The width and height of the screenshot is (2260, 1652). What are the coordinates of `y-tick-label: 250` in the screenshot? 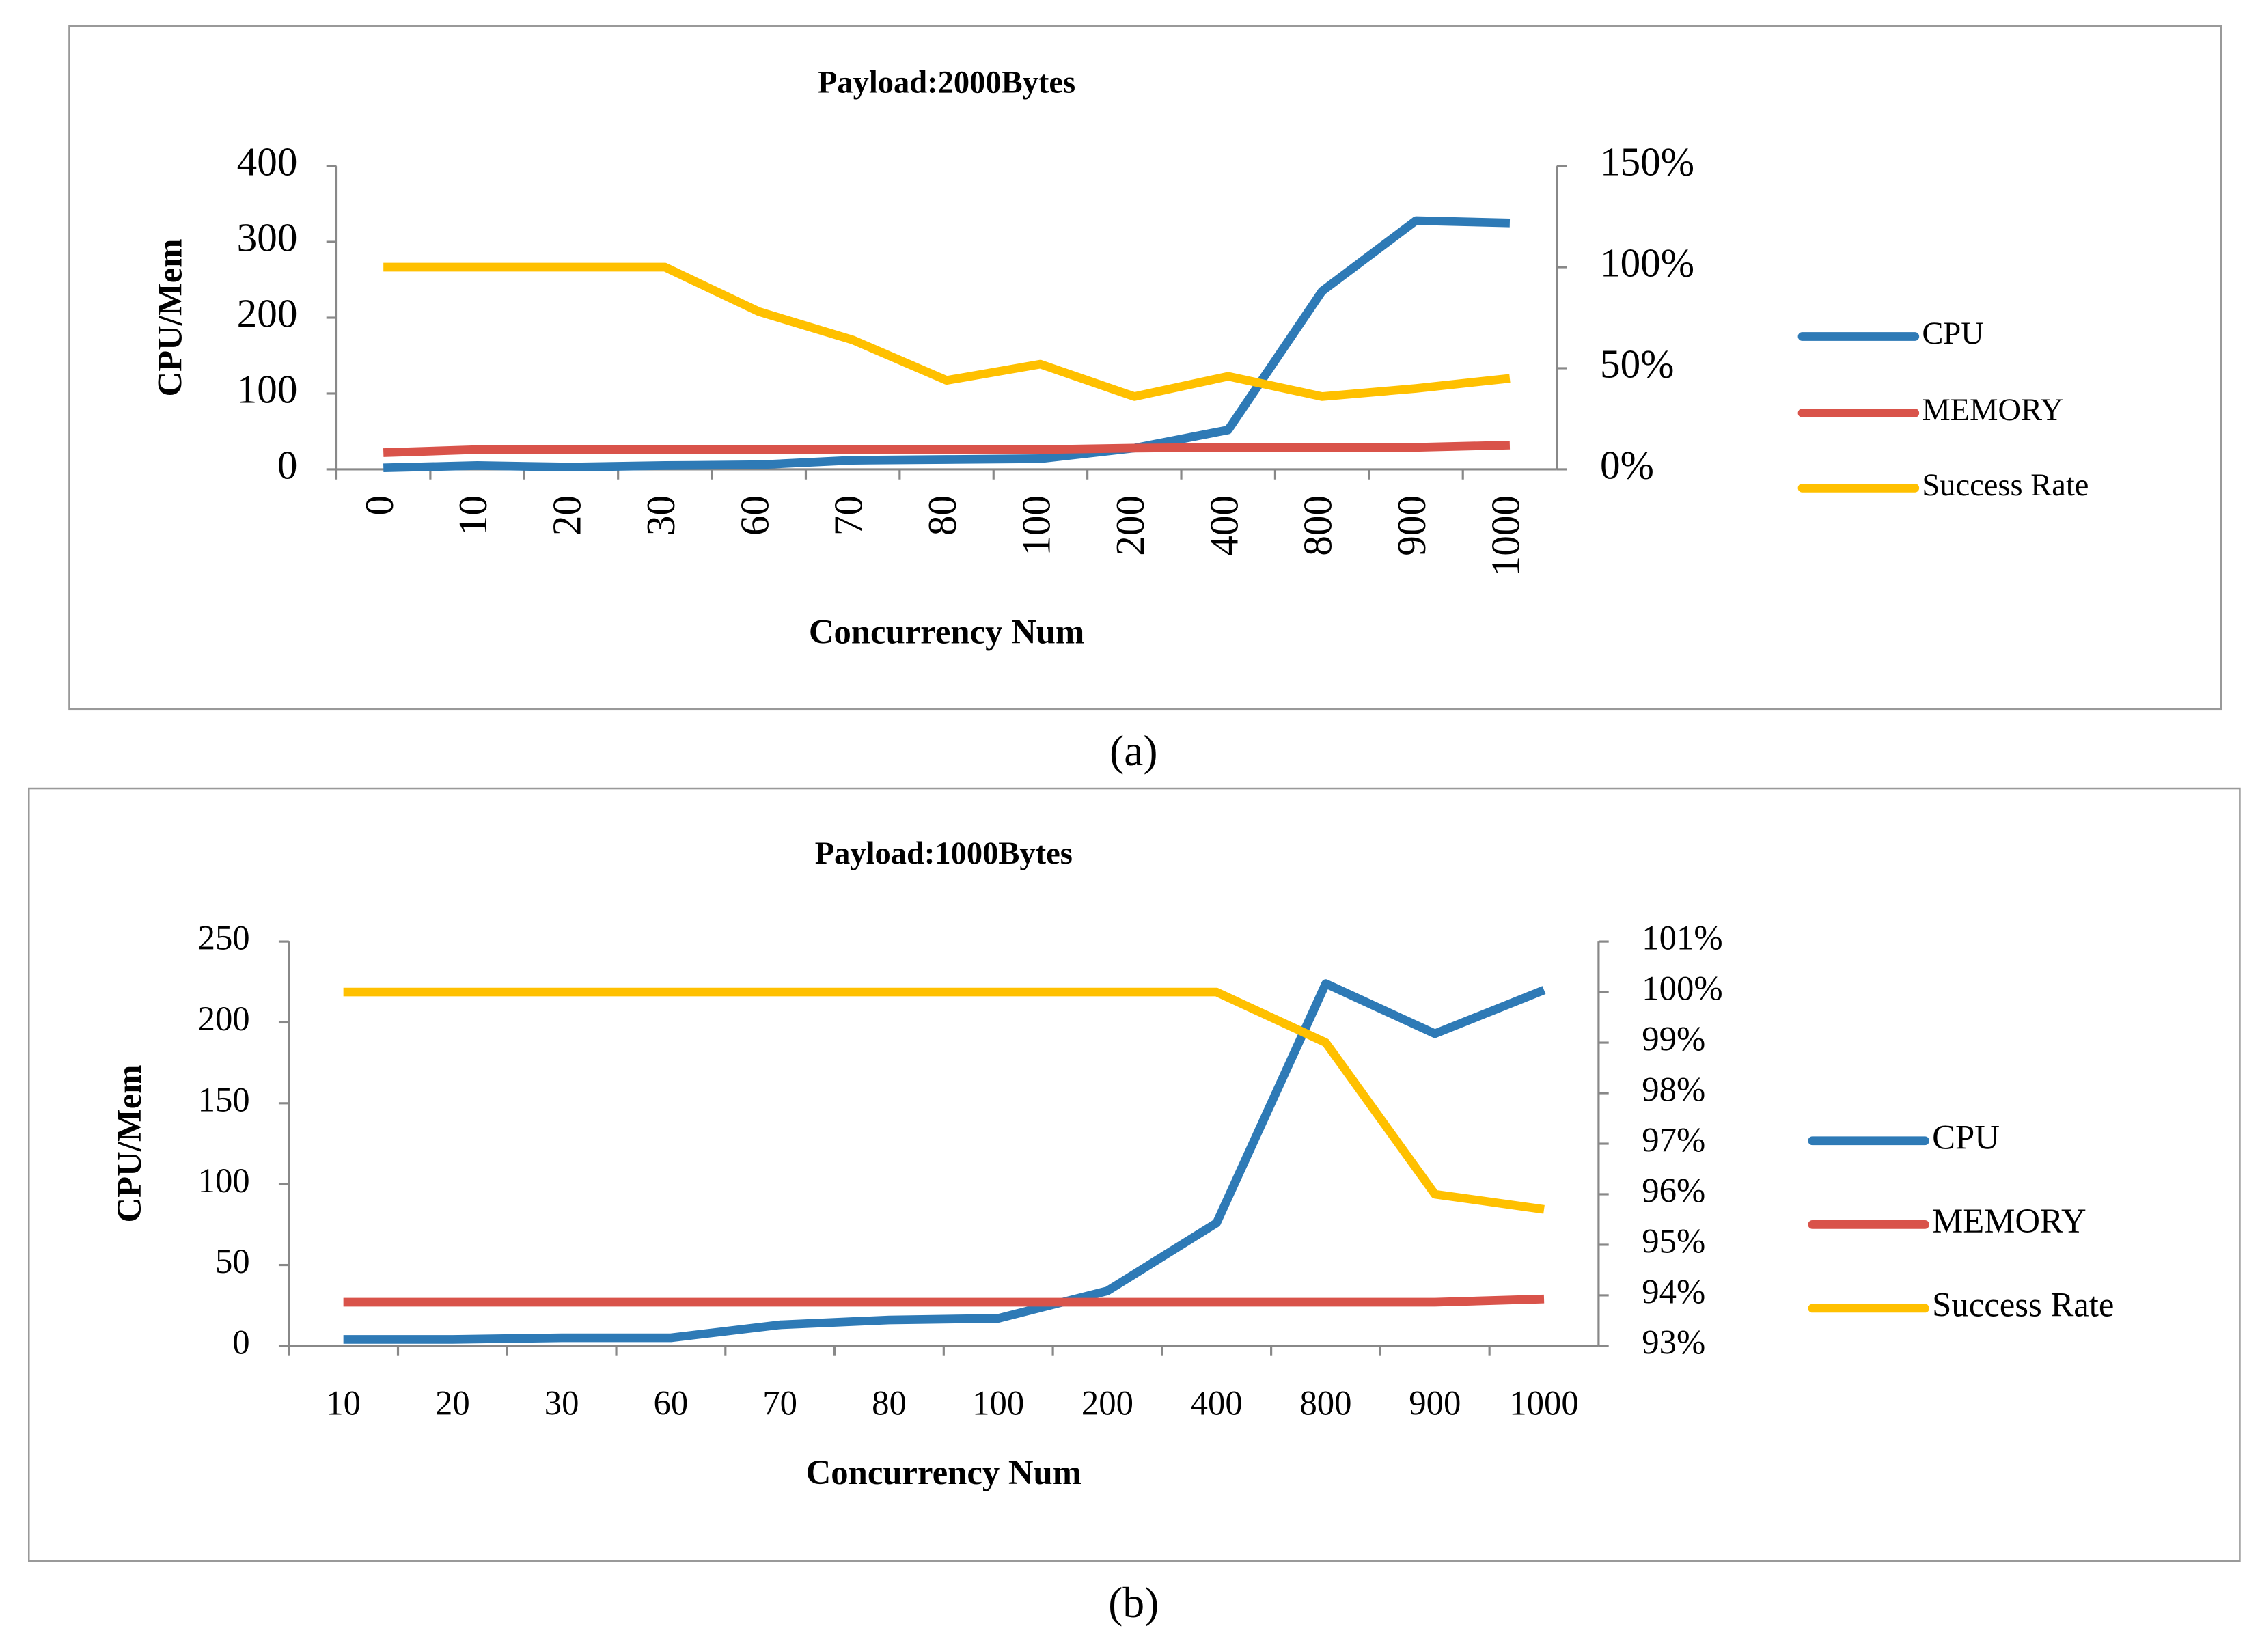 It's located at (224, 938).